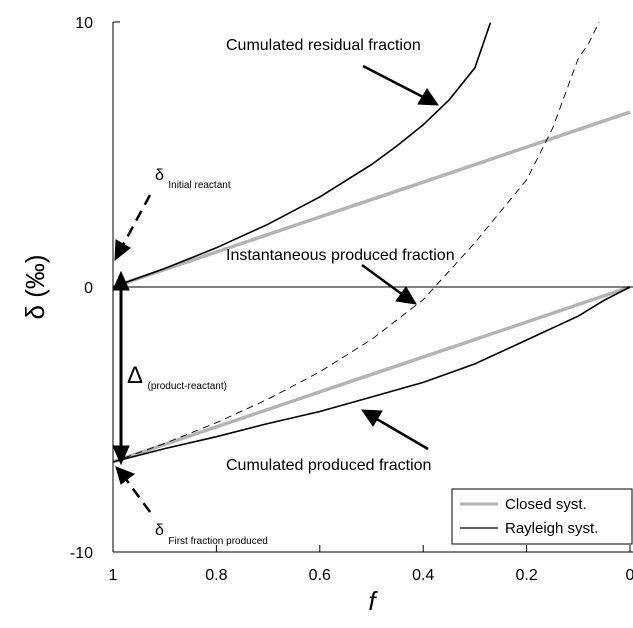  I want to click on arrow-produced-head, so click(372, 418).